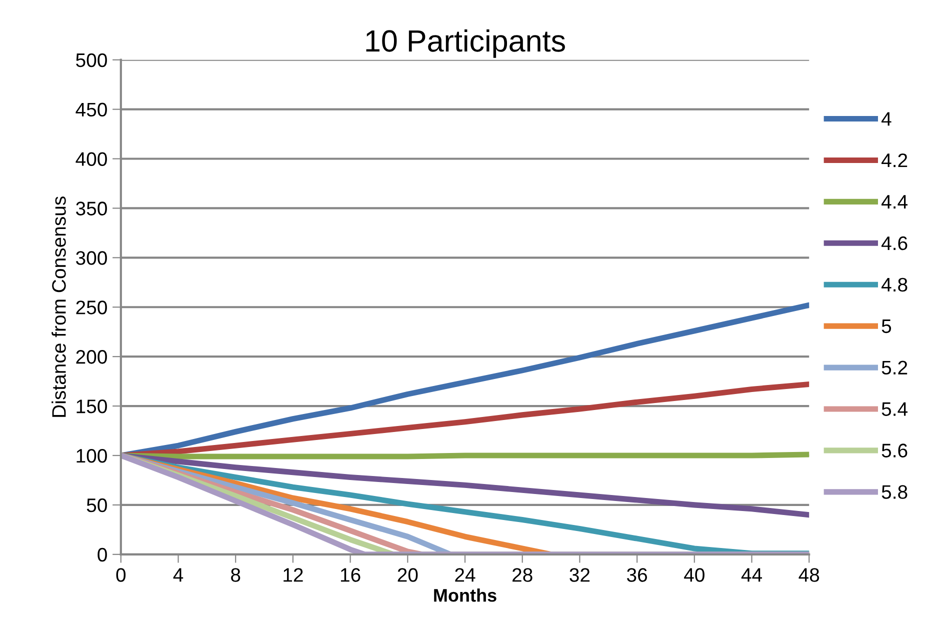  I want to click on x-axis-title: Months, so click(465, 595).